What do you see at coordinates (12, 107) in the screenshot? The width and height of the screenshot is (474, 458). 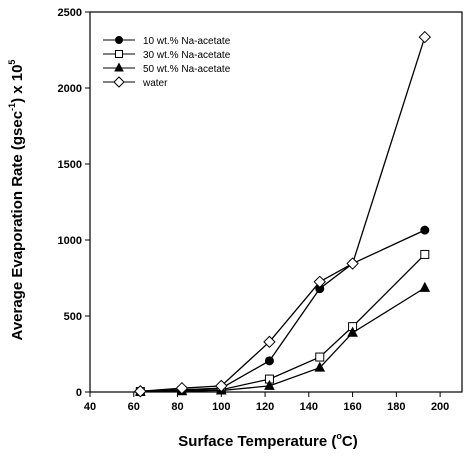 I see `y-axis-title-power: -1` at bounding box center [12, 107].